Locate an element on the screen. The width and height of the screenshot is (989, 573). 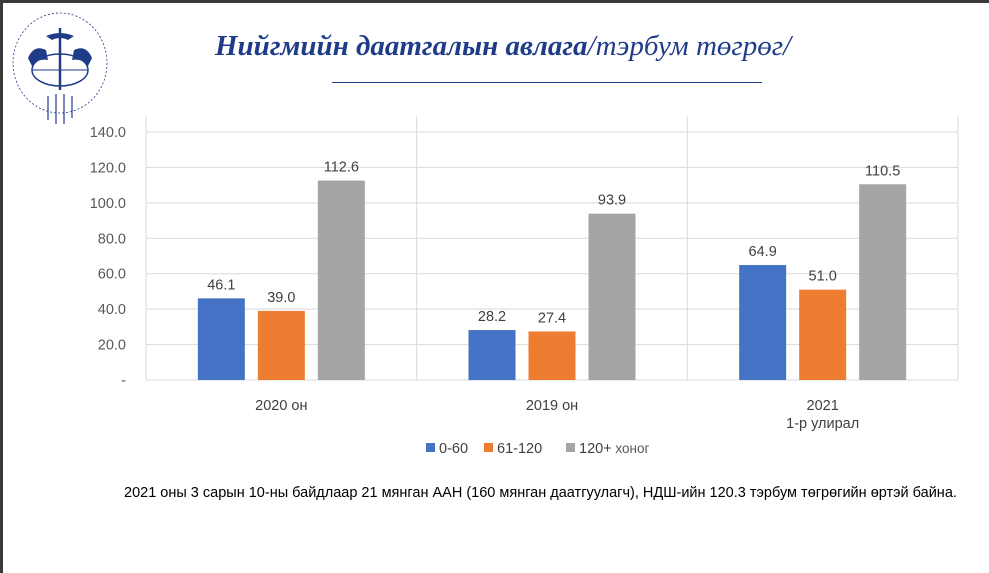
y-tick-label: 80.0 is located at coordinates (112, 239).